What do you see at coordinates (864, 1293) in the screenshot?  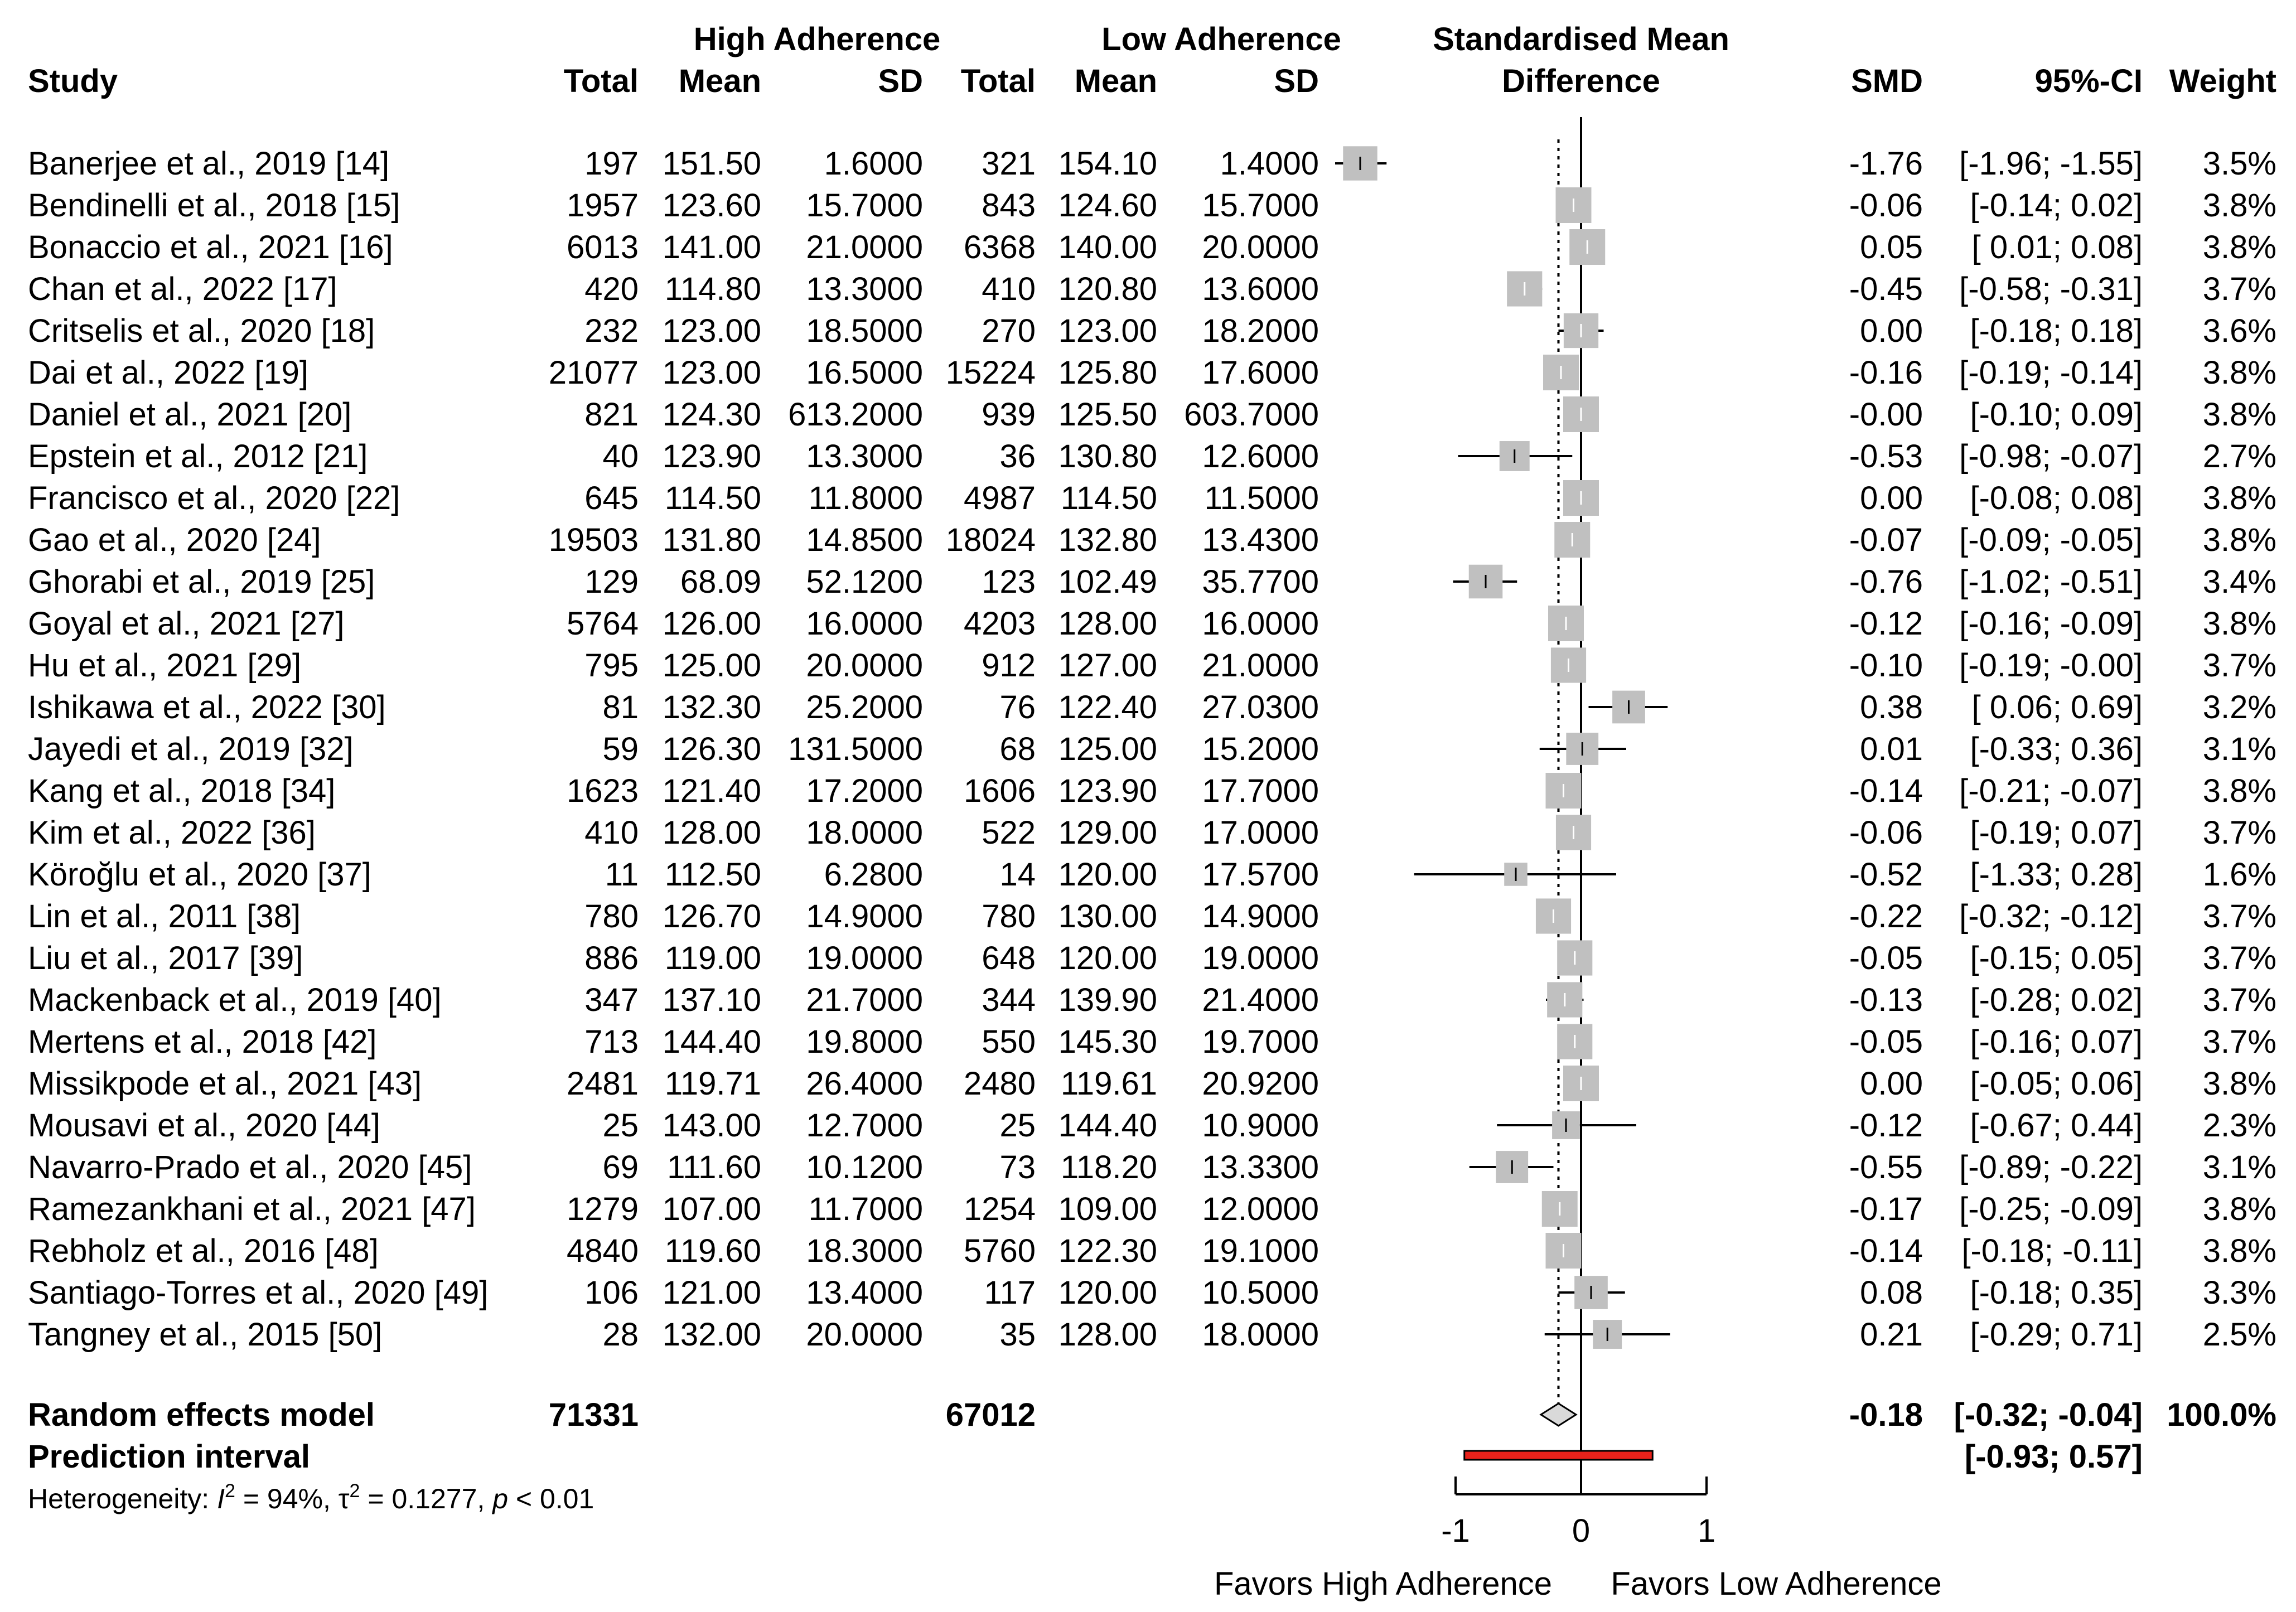 I see `sd-high: 13.4000` at bounding box center [864, 1293].